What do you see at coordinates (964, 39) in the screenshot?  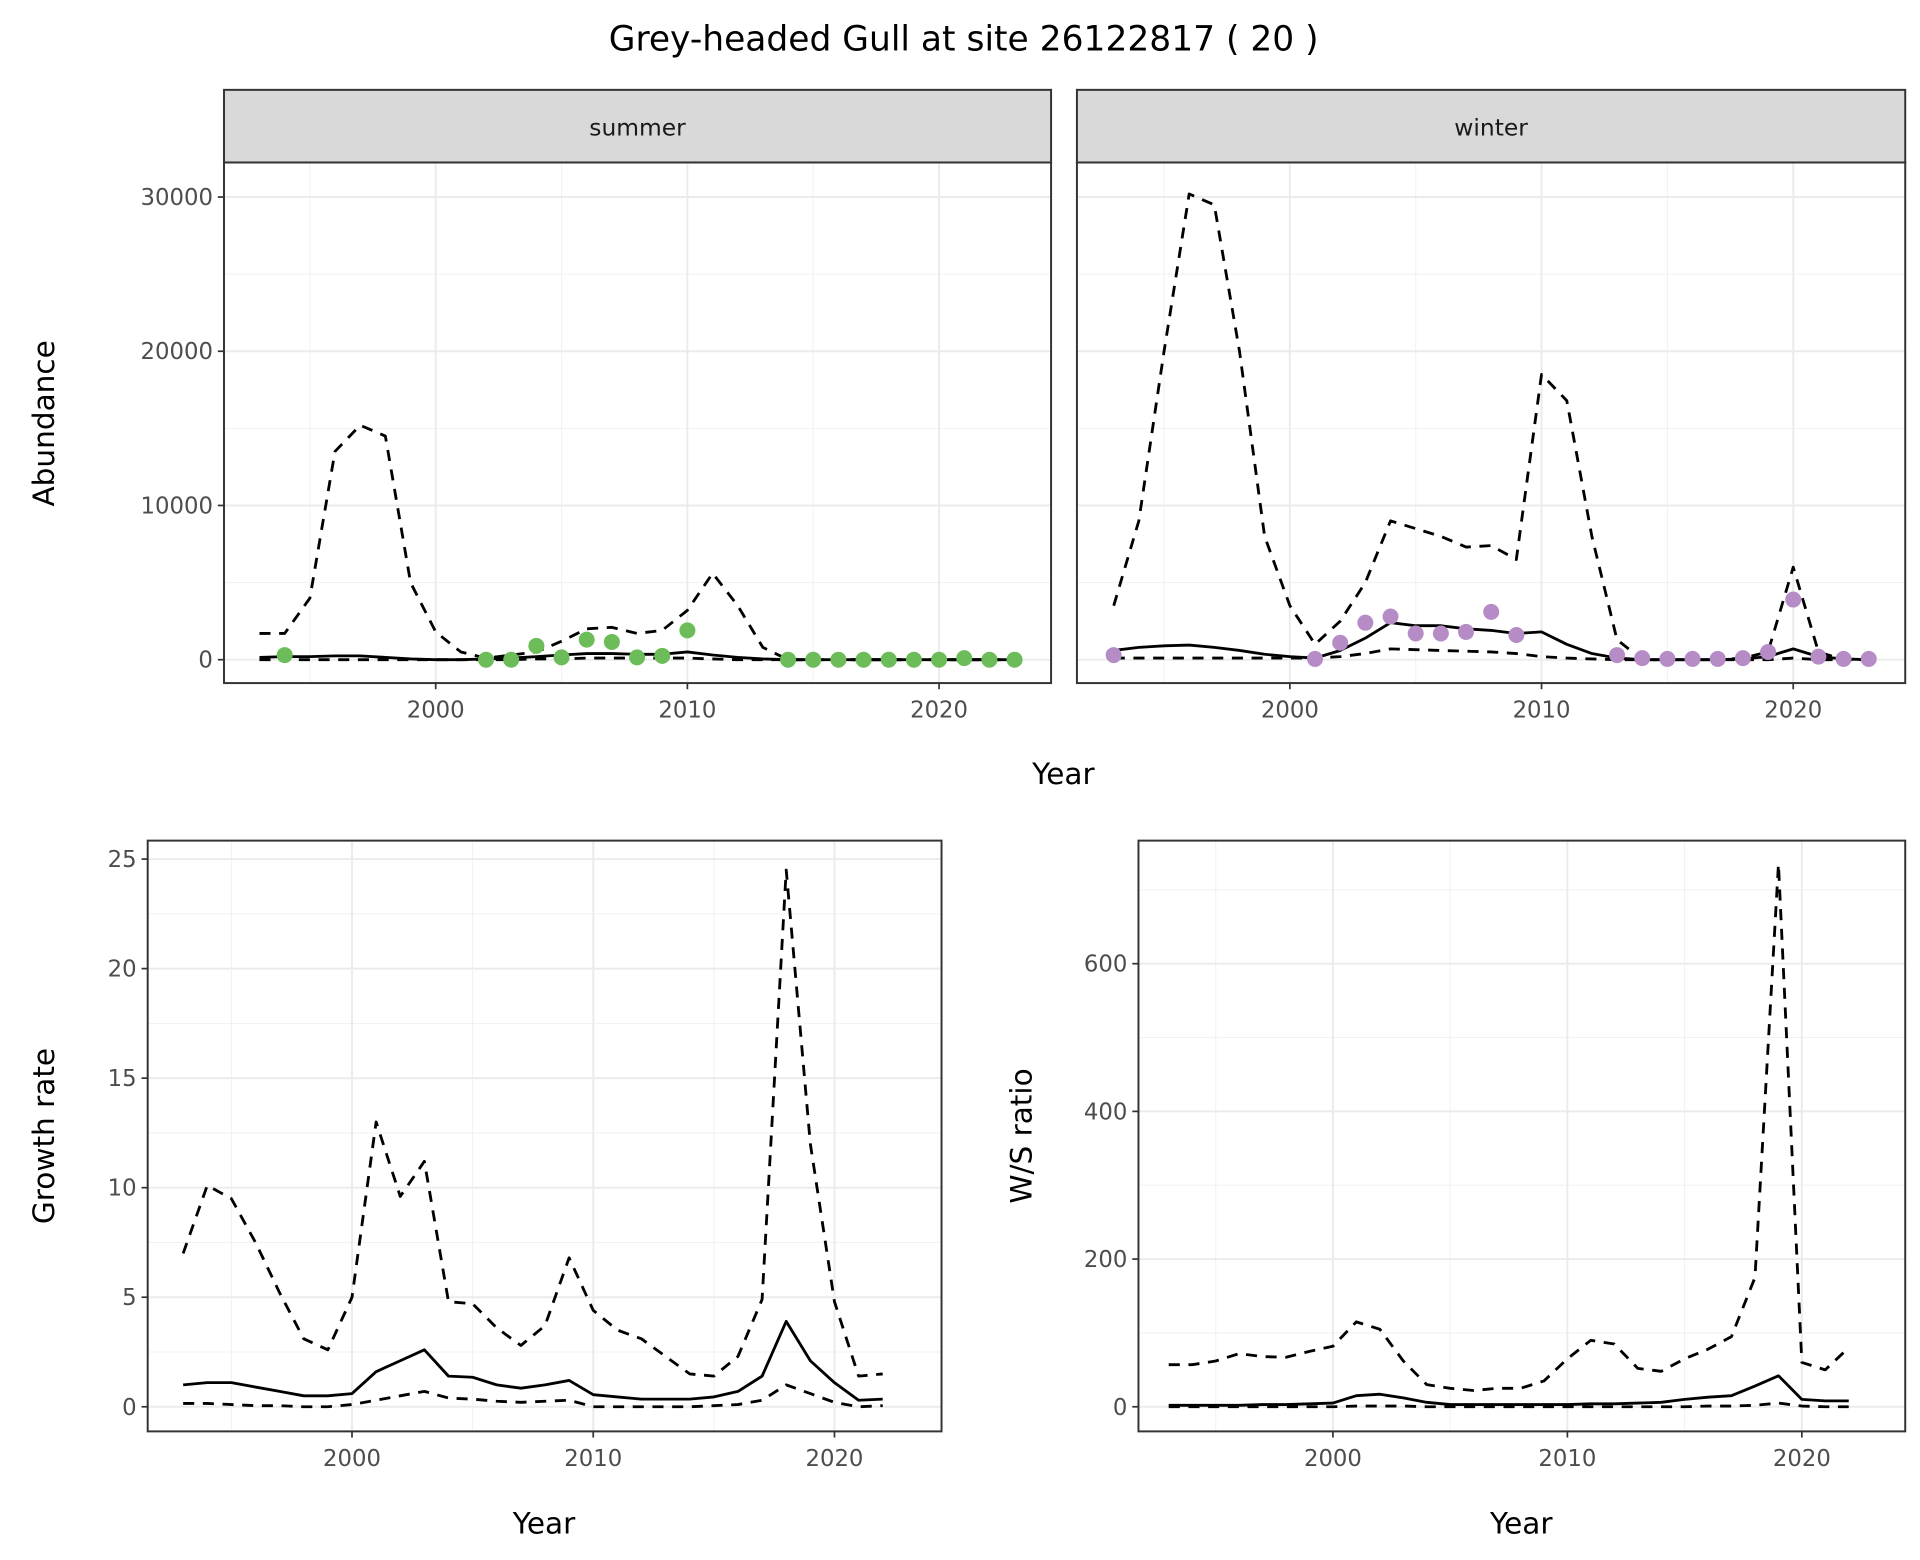 I see `chart-title: Grey-headed Gull at site 26122817 ( 20 )` at bounding box center [964, 39].